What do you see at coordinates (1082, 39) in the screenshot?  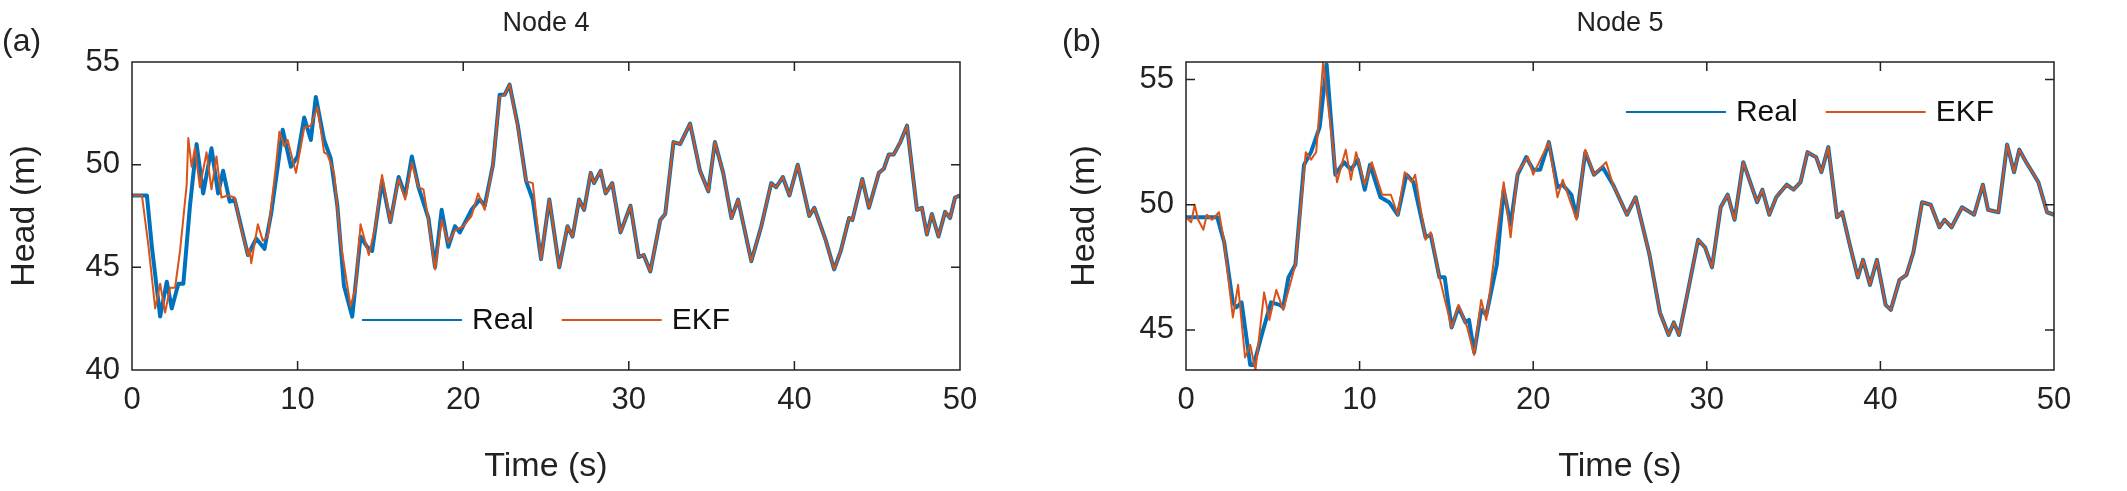 I see `text: (b)` at bounding box center [1082, 39].